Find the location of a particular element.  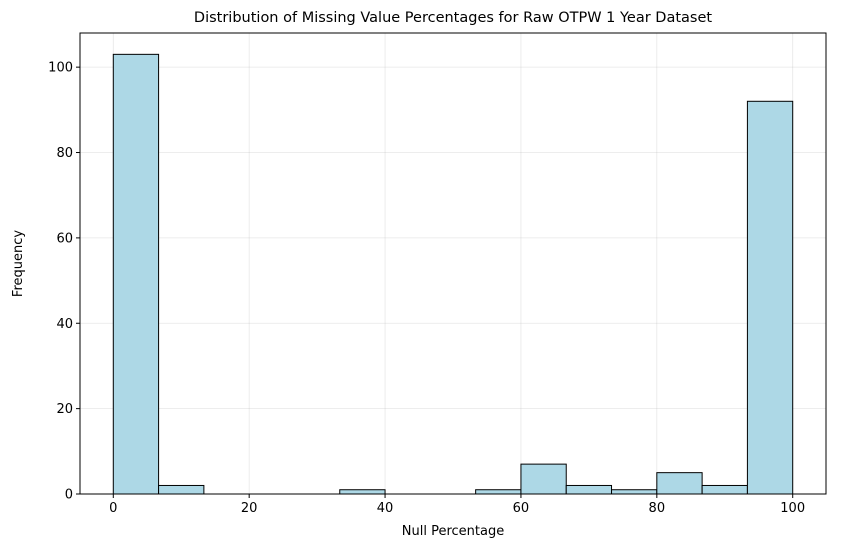

y-tick-label: 60 is located at coordinates (64, 238).